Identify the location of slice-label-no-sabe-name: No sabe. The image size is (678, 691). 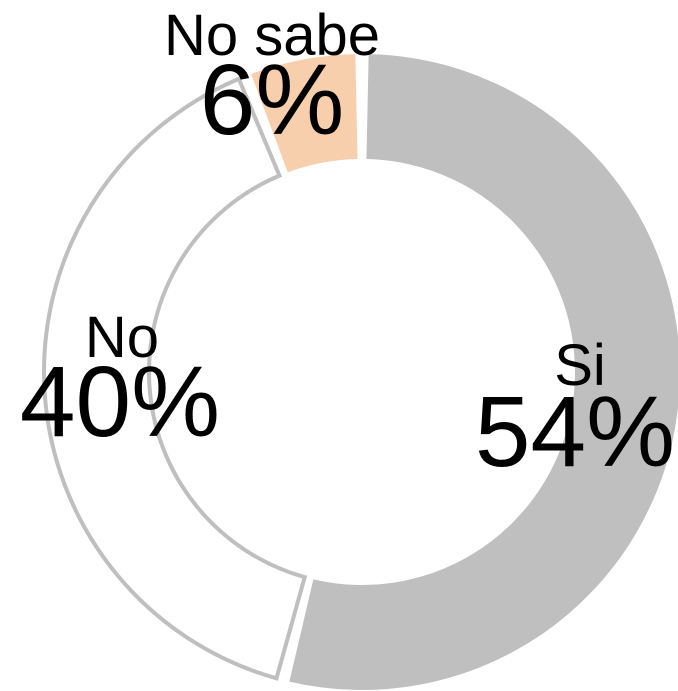
(272, 35).